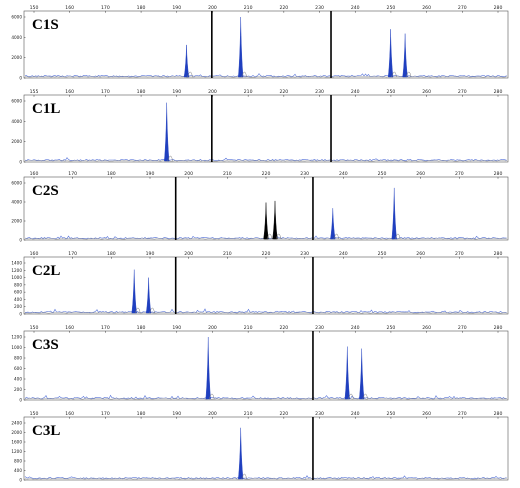 This screenshot has width=520, height=488. I want to click on baseline-trace, so click(265, 75).